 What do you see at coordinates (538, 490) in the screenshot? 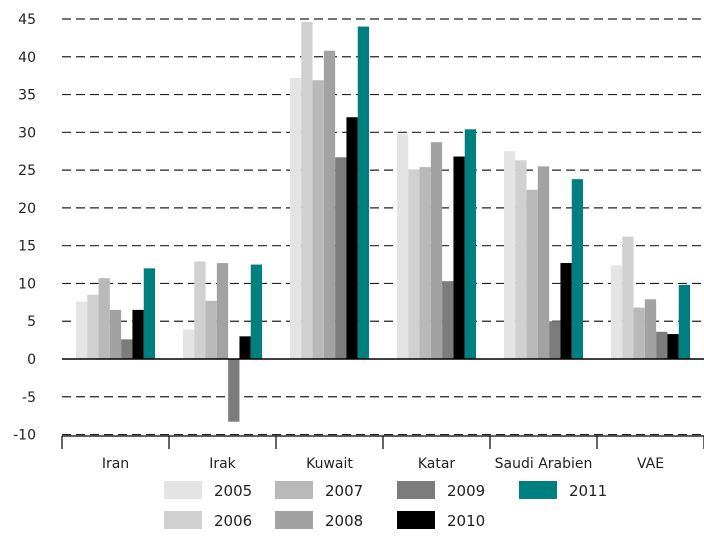
I see `legend-swatch-2011` at bounding box center [538, 490].